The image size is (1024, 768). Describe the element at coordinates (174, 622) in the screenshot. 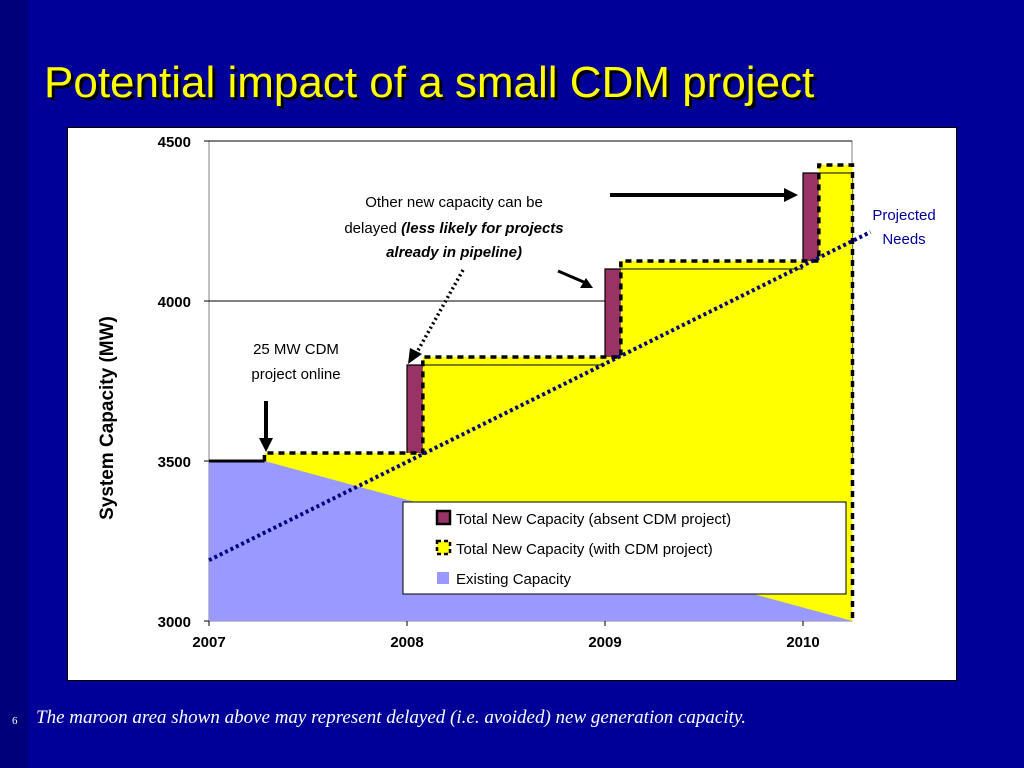

I see `y-tick-label: 3000` at that location.